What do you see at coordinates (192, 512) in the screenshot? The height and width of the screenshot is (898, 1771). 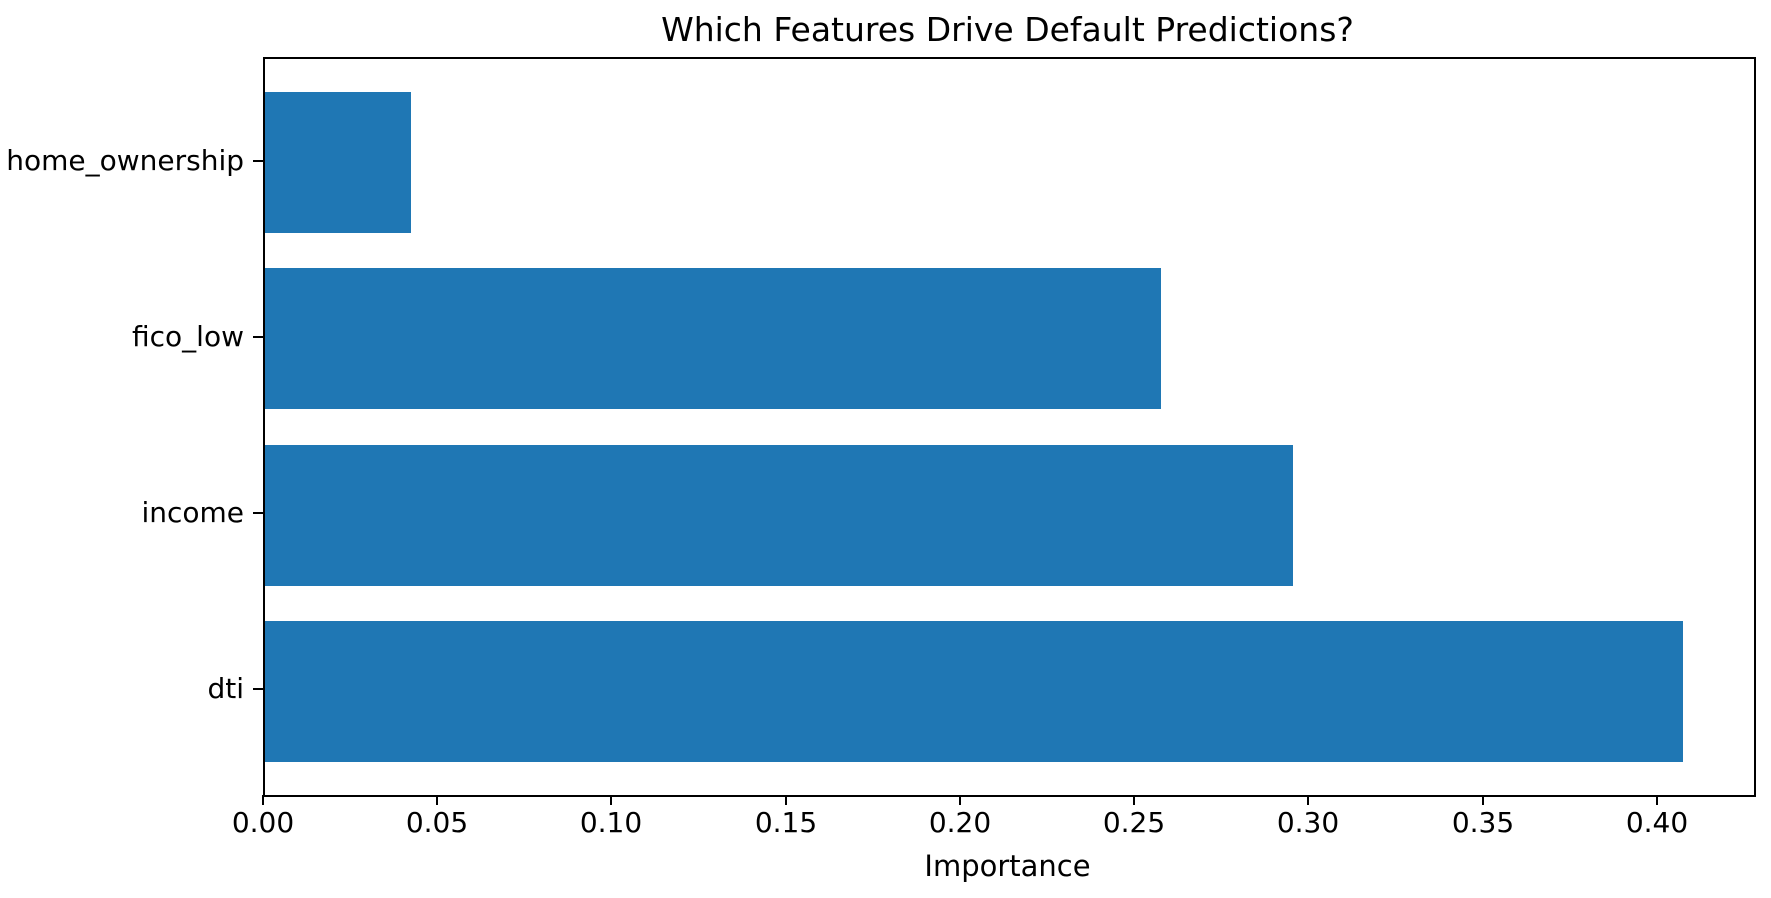 I see `y-tick-label-income: income` at bounding box center [192, 512].